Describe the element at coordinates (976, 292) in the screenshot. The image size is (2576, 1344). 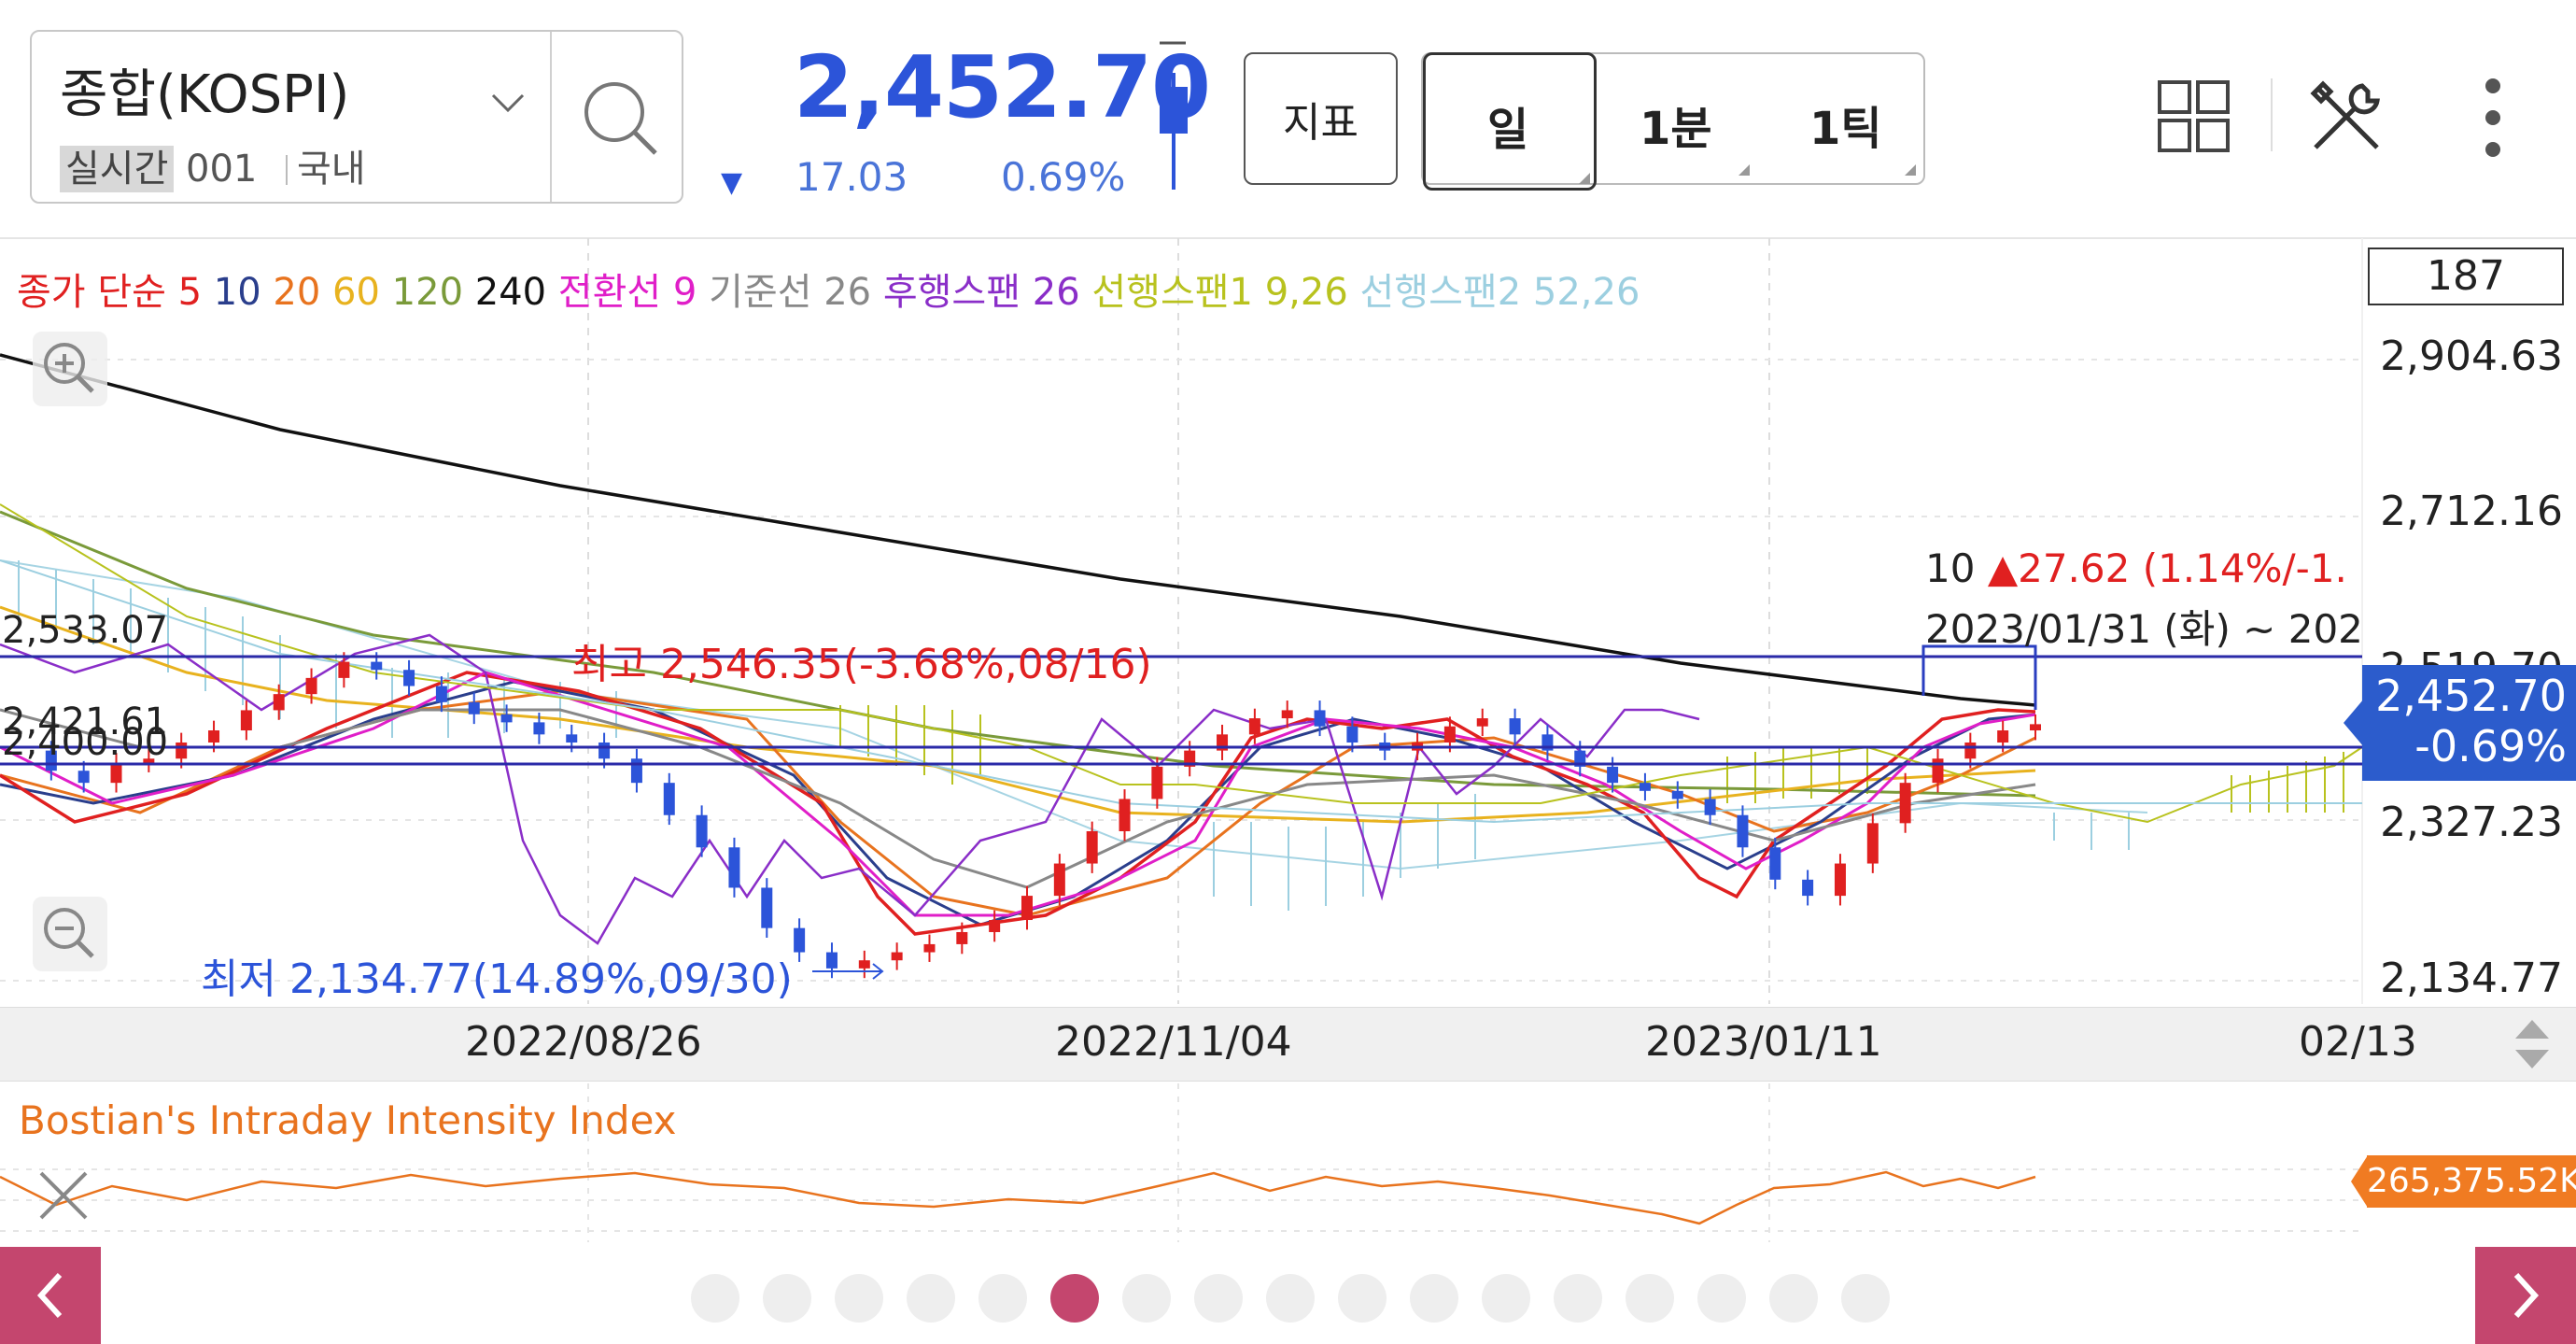
I see `legend-item: 후행스팬 26` at that location.